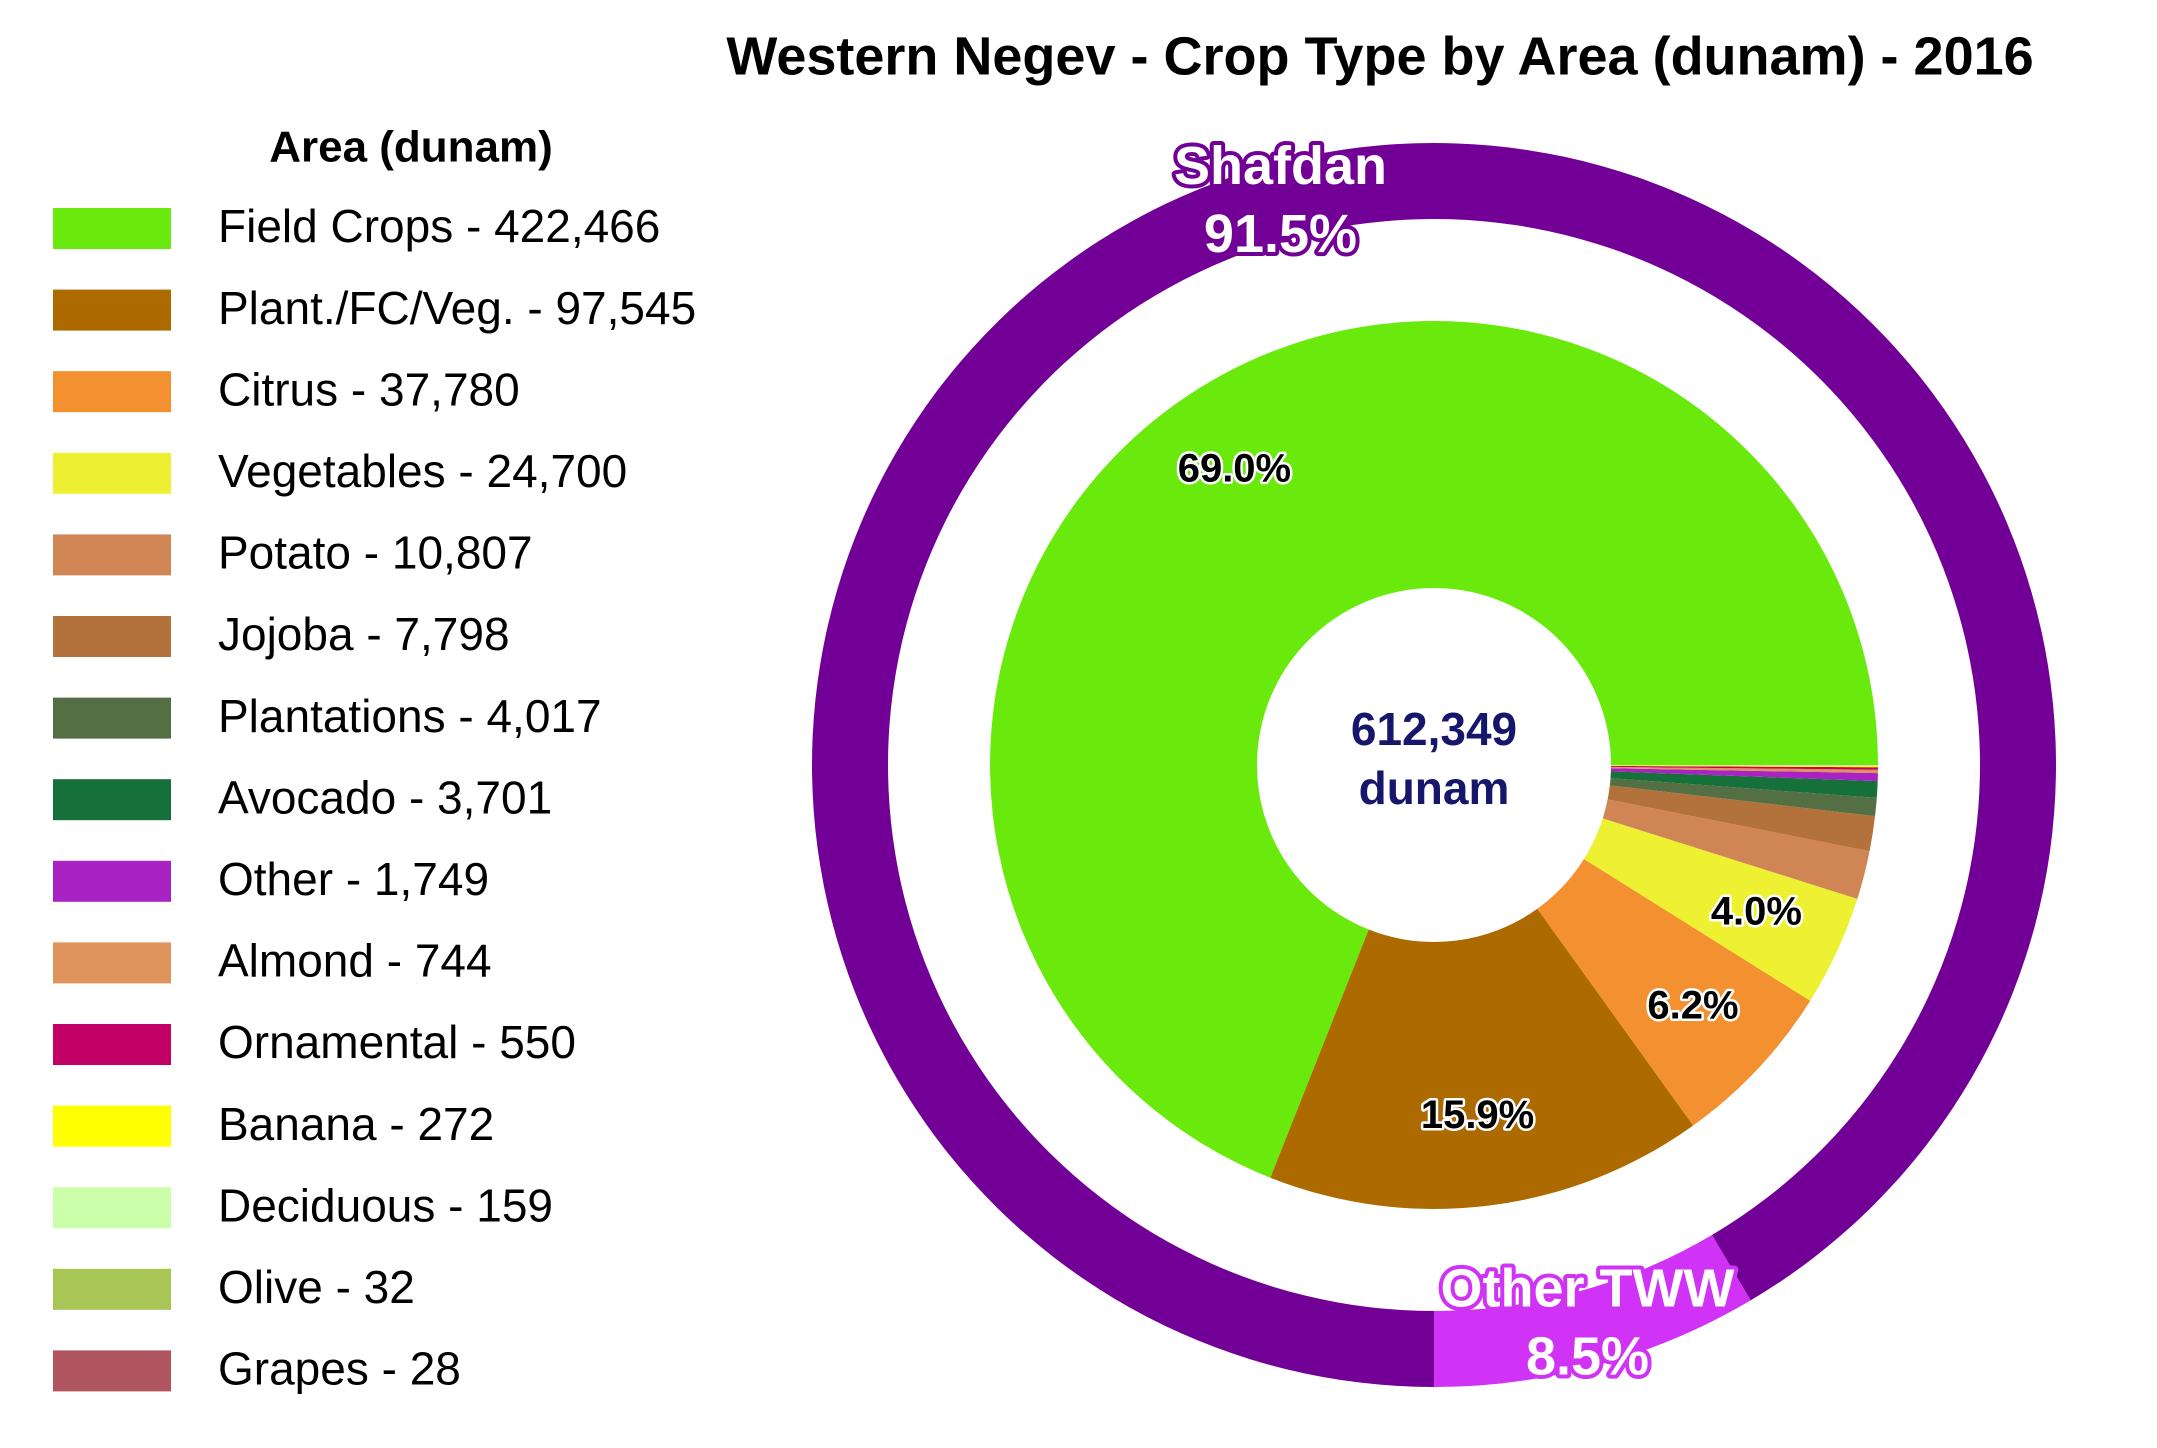  What do you see at coordinates (1587, 1356) in the screenshot?
I see `ring-value-label: 8.5%` at bounding box center [1587, 1356].